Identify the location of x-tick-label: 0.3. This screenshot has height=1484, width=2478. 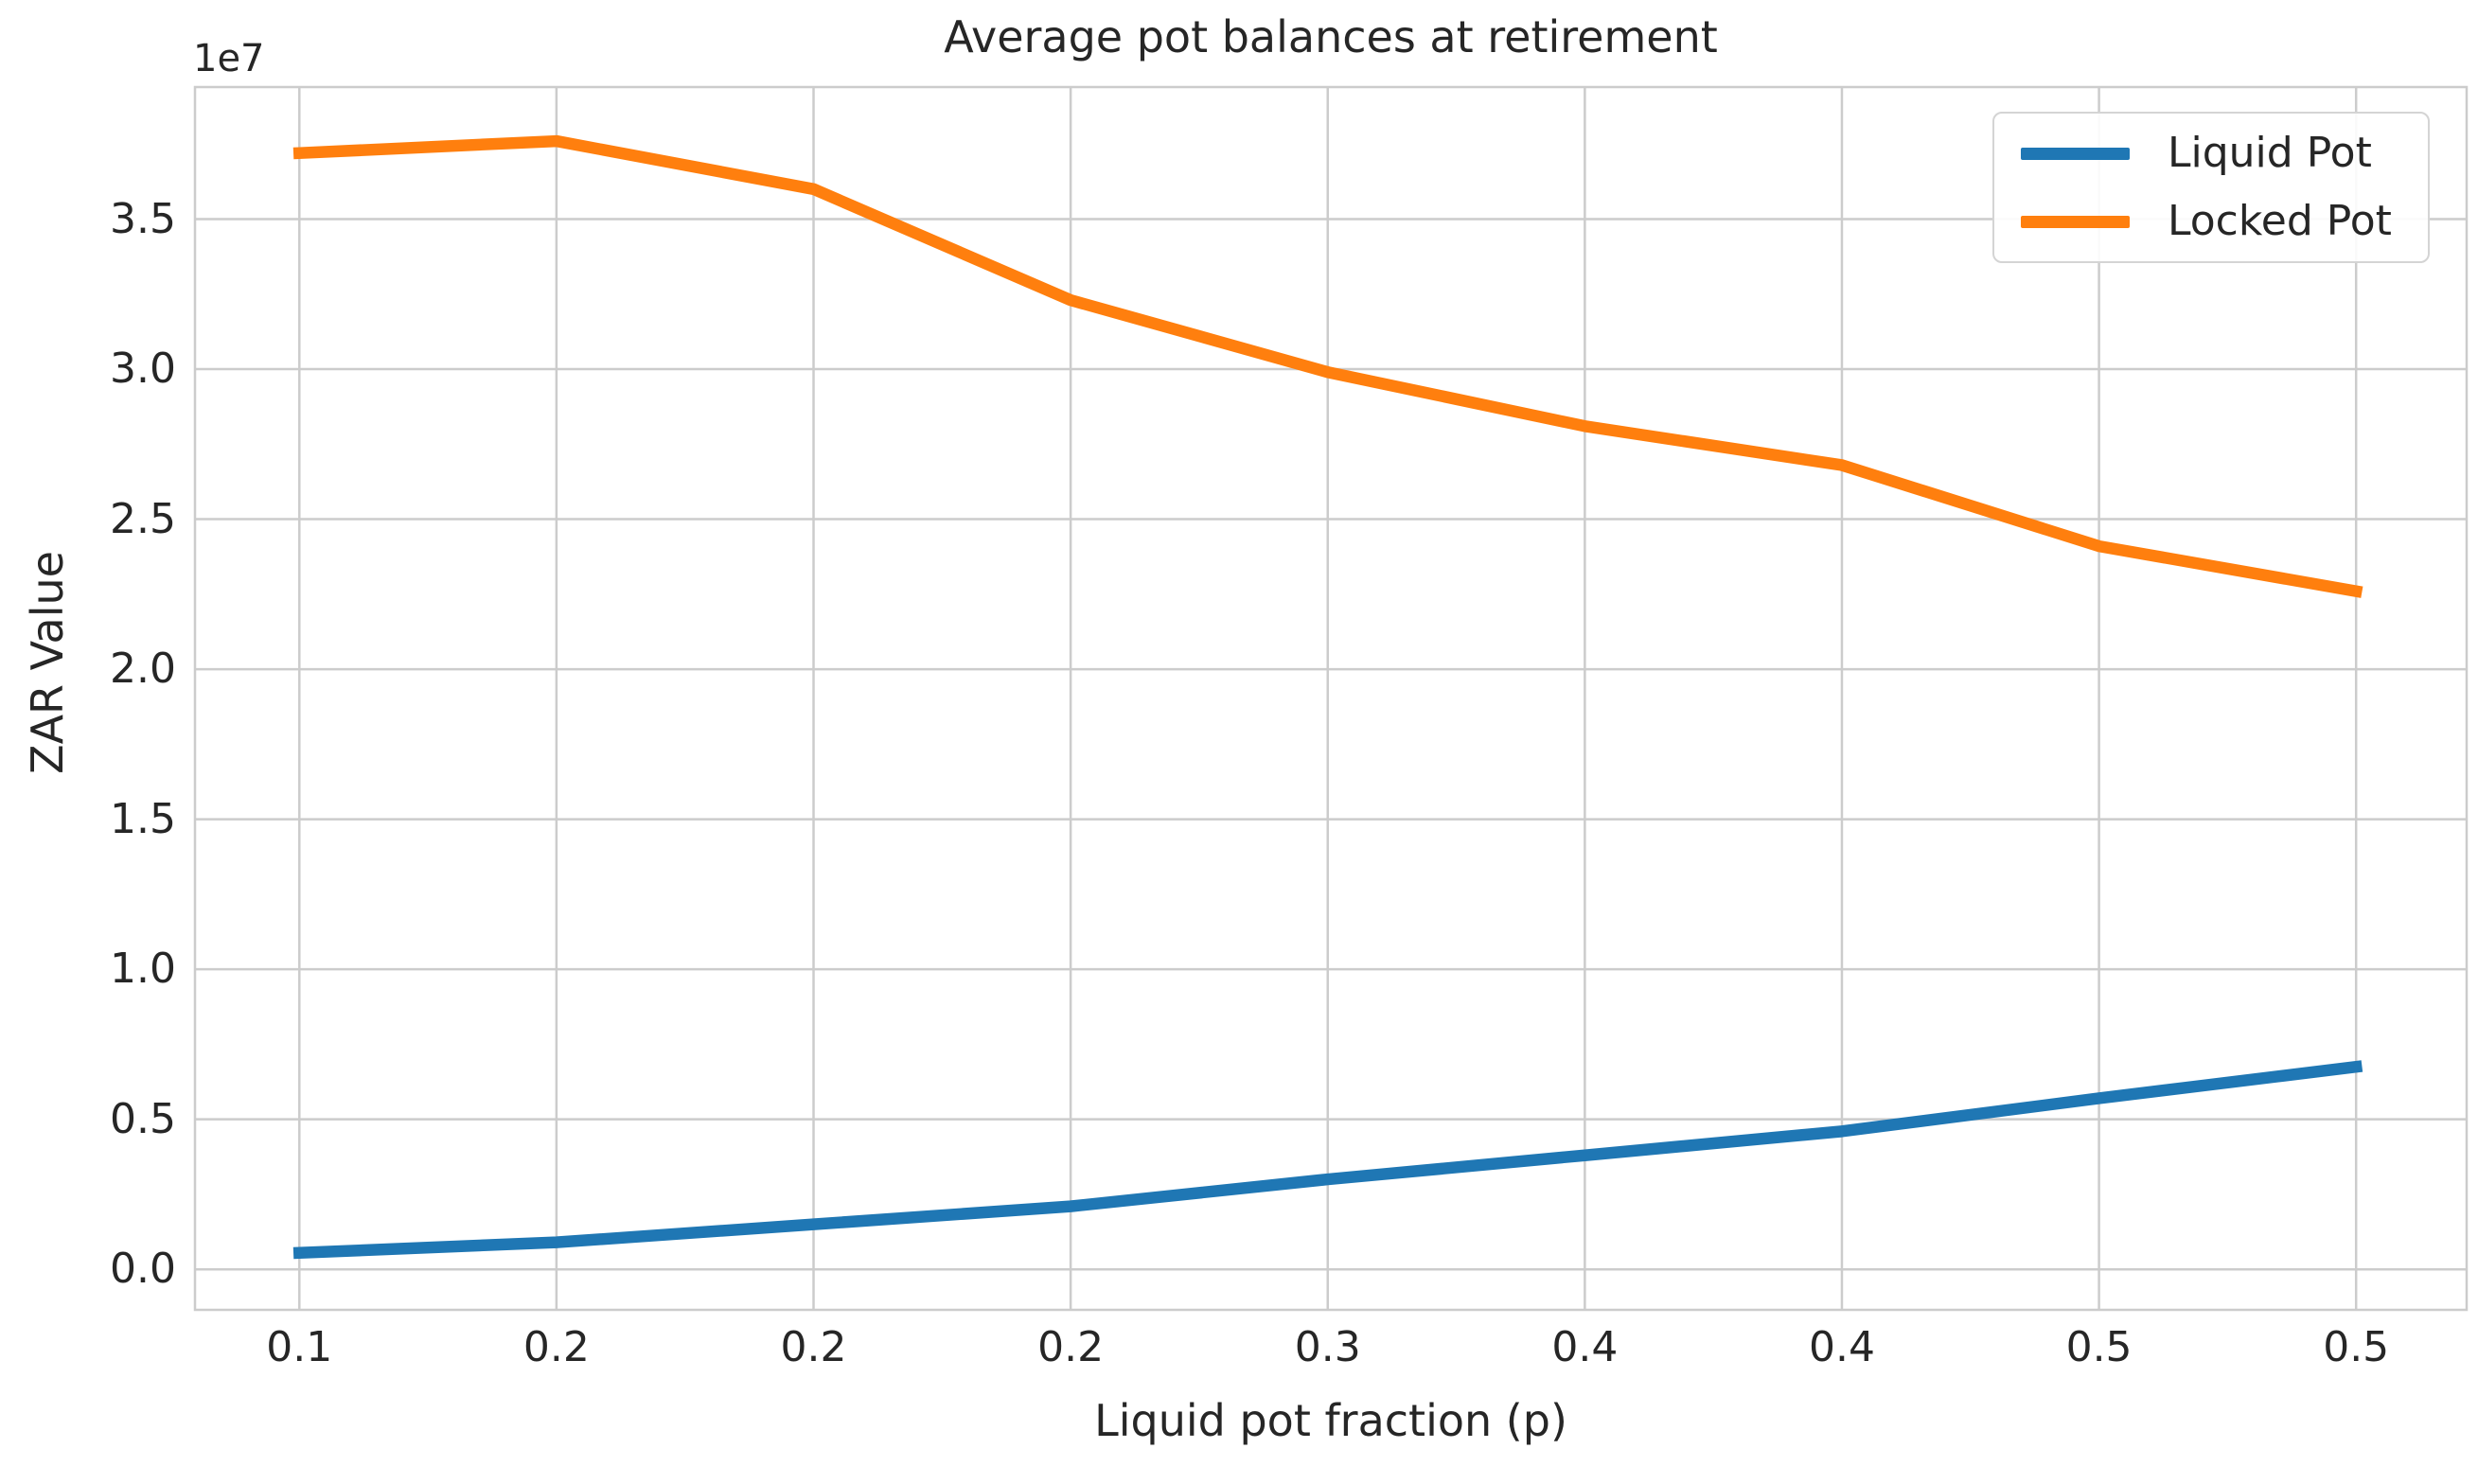
(1327, 1347).